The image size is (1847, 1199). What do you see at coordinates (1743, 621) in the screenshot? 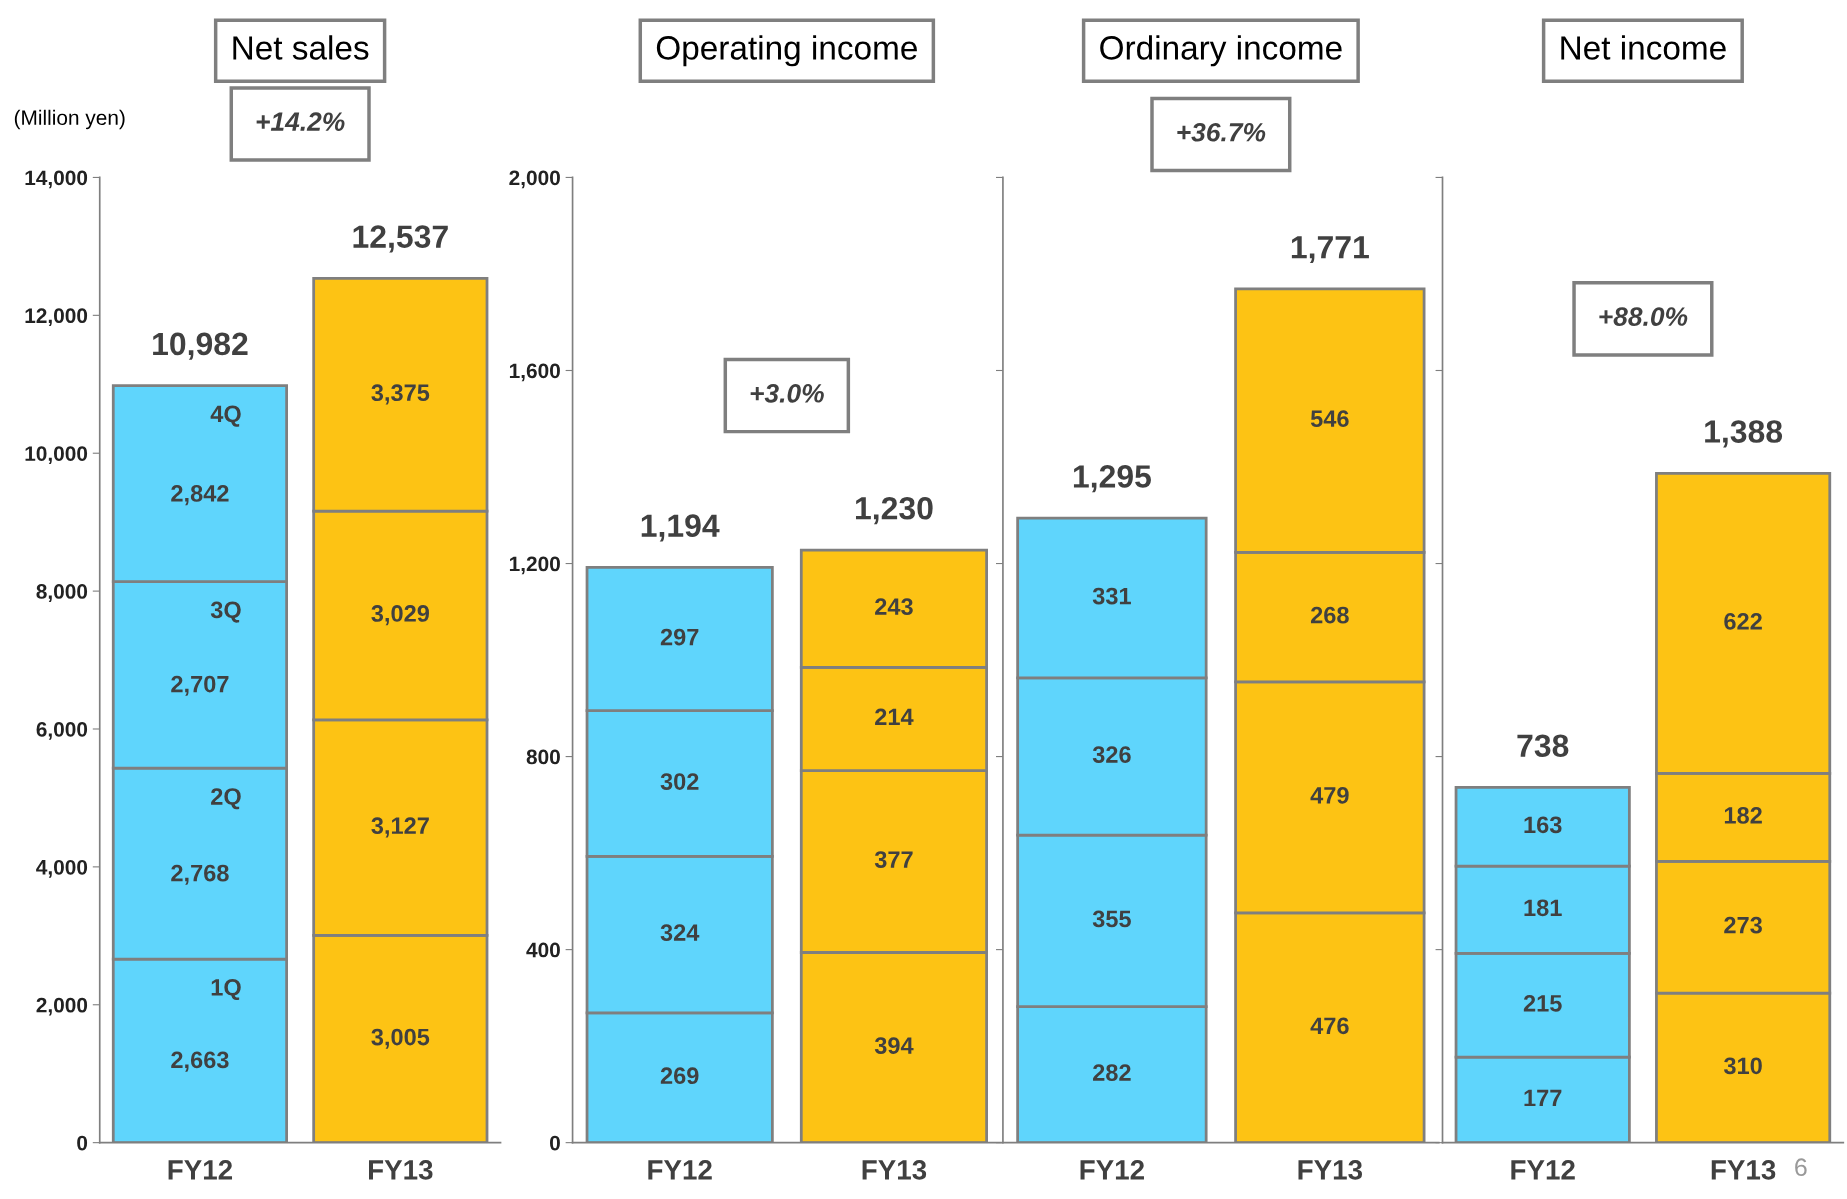
I see `data-label: 622` at bounding box center [1743, 621].